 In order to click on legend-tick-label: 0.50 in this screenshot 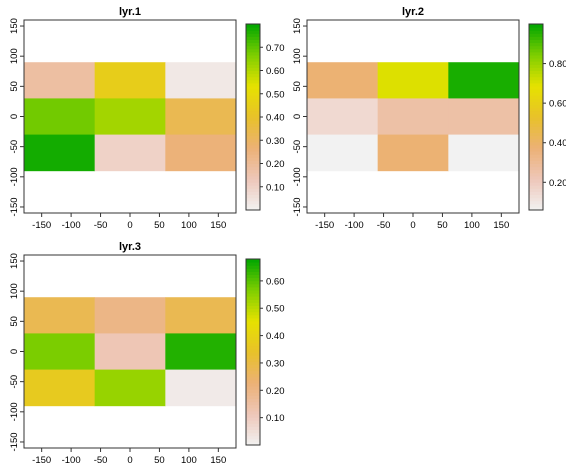, I will do `click(275, 94)`.